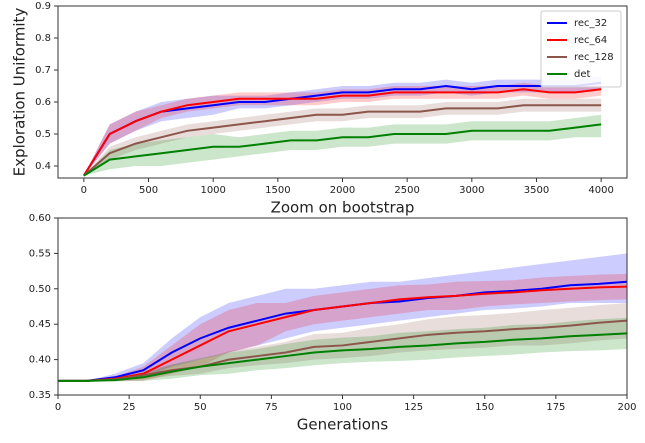 The height and width of the screenshot is (443, 645). What do you see at coordinates (40, 360) in the screenshot?
I see `y-tick-label: 0.40` at bounding box center [40, 360].